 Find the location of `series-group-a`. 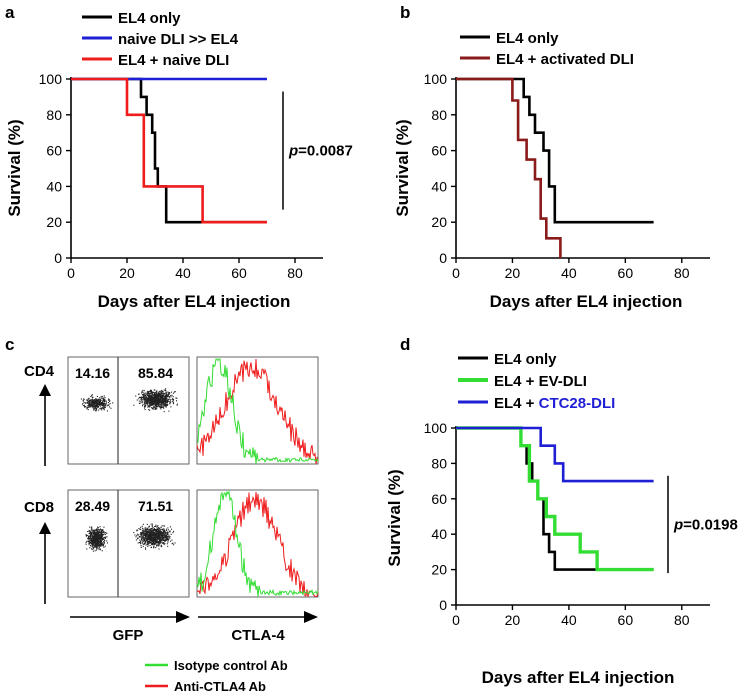

series-group-a is located at coordinates (169, 150).